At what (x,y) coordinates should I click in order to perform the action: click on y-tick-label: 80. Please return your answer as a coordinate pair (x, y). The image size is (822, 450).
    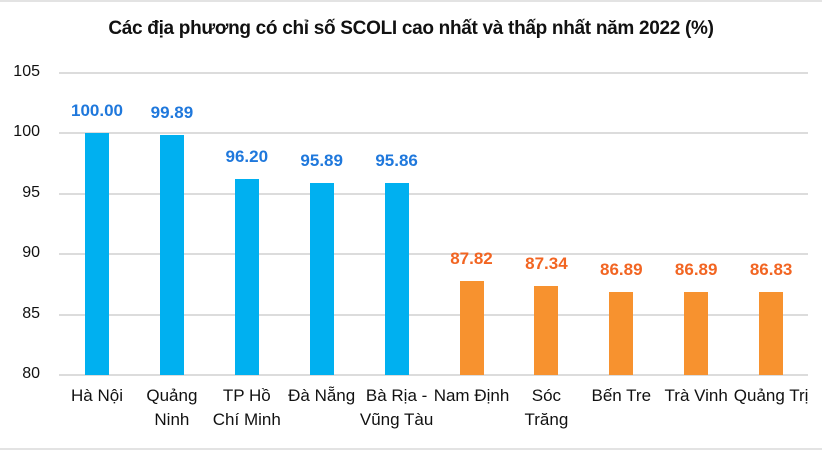
    Looking at the image, I should click on (31, 373).